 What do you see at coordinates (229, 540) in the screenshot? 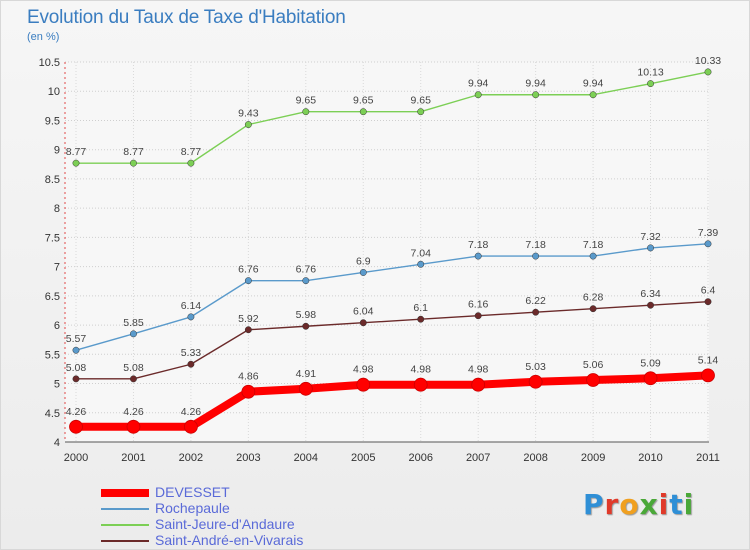
I see `legend-label: Saint-André-en-Vivarais` at bounding box center [229, 540].